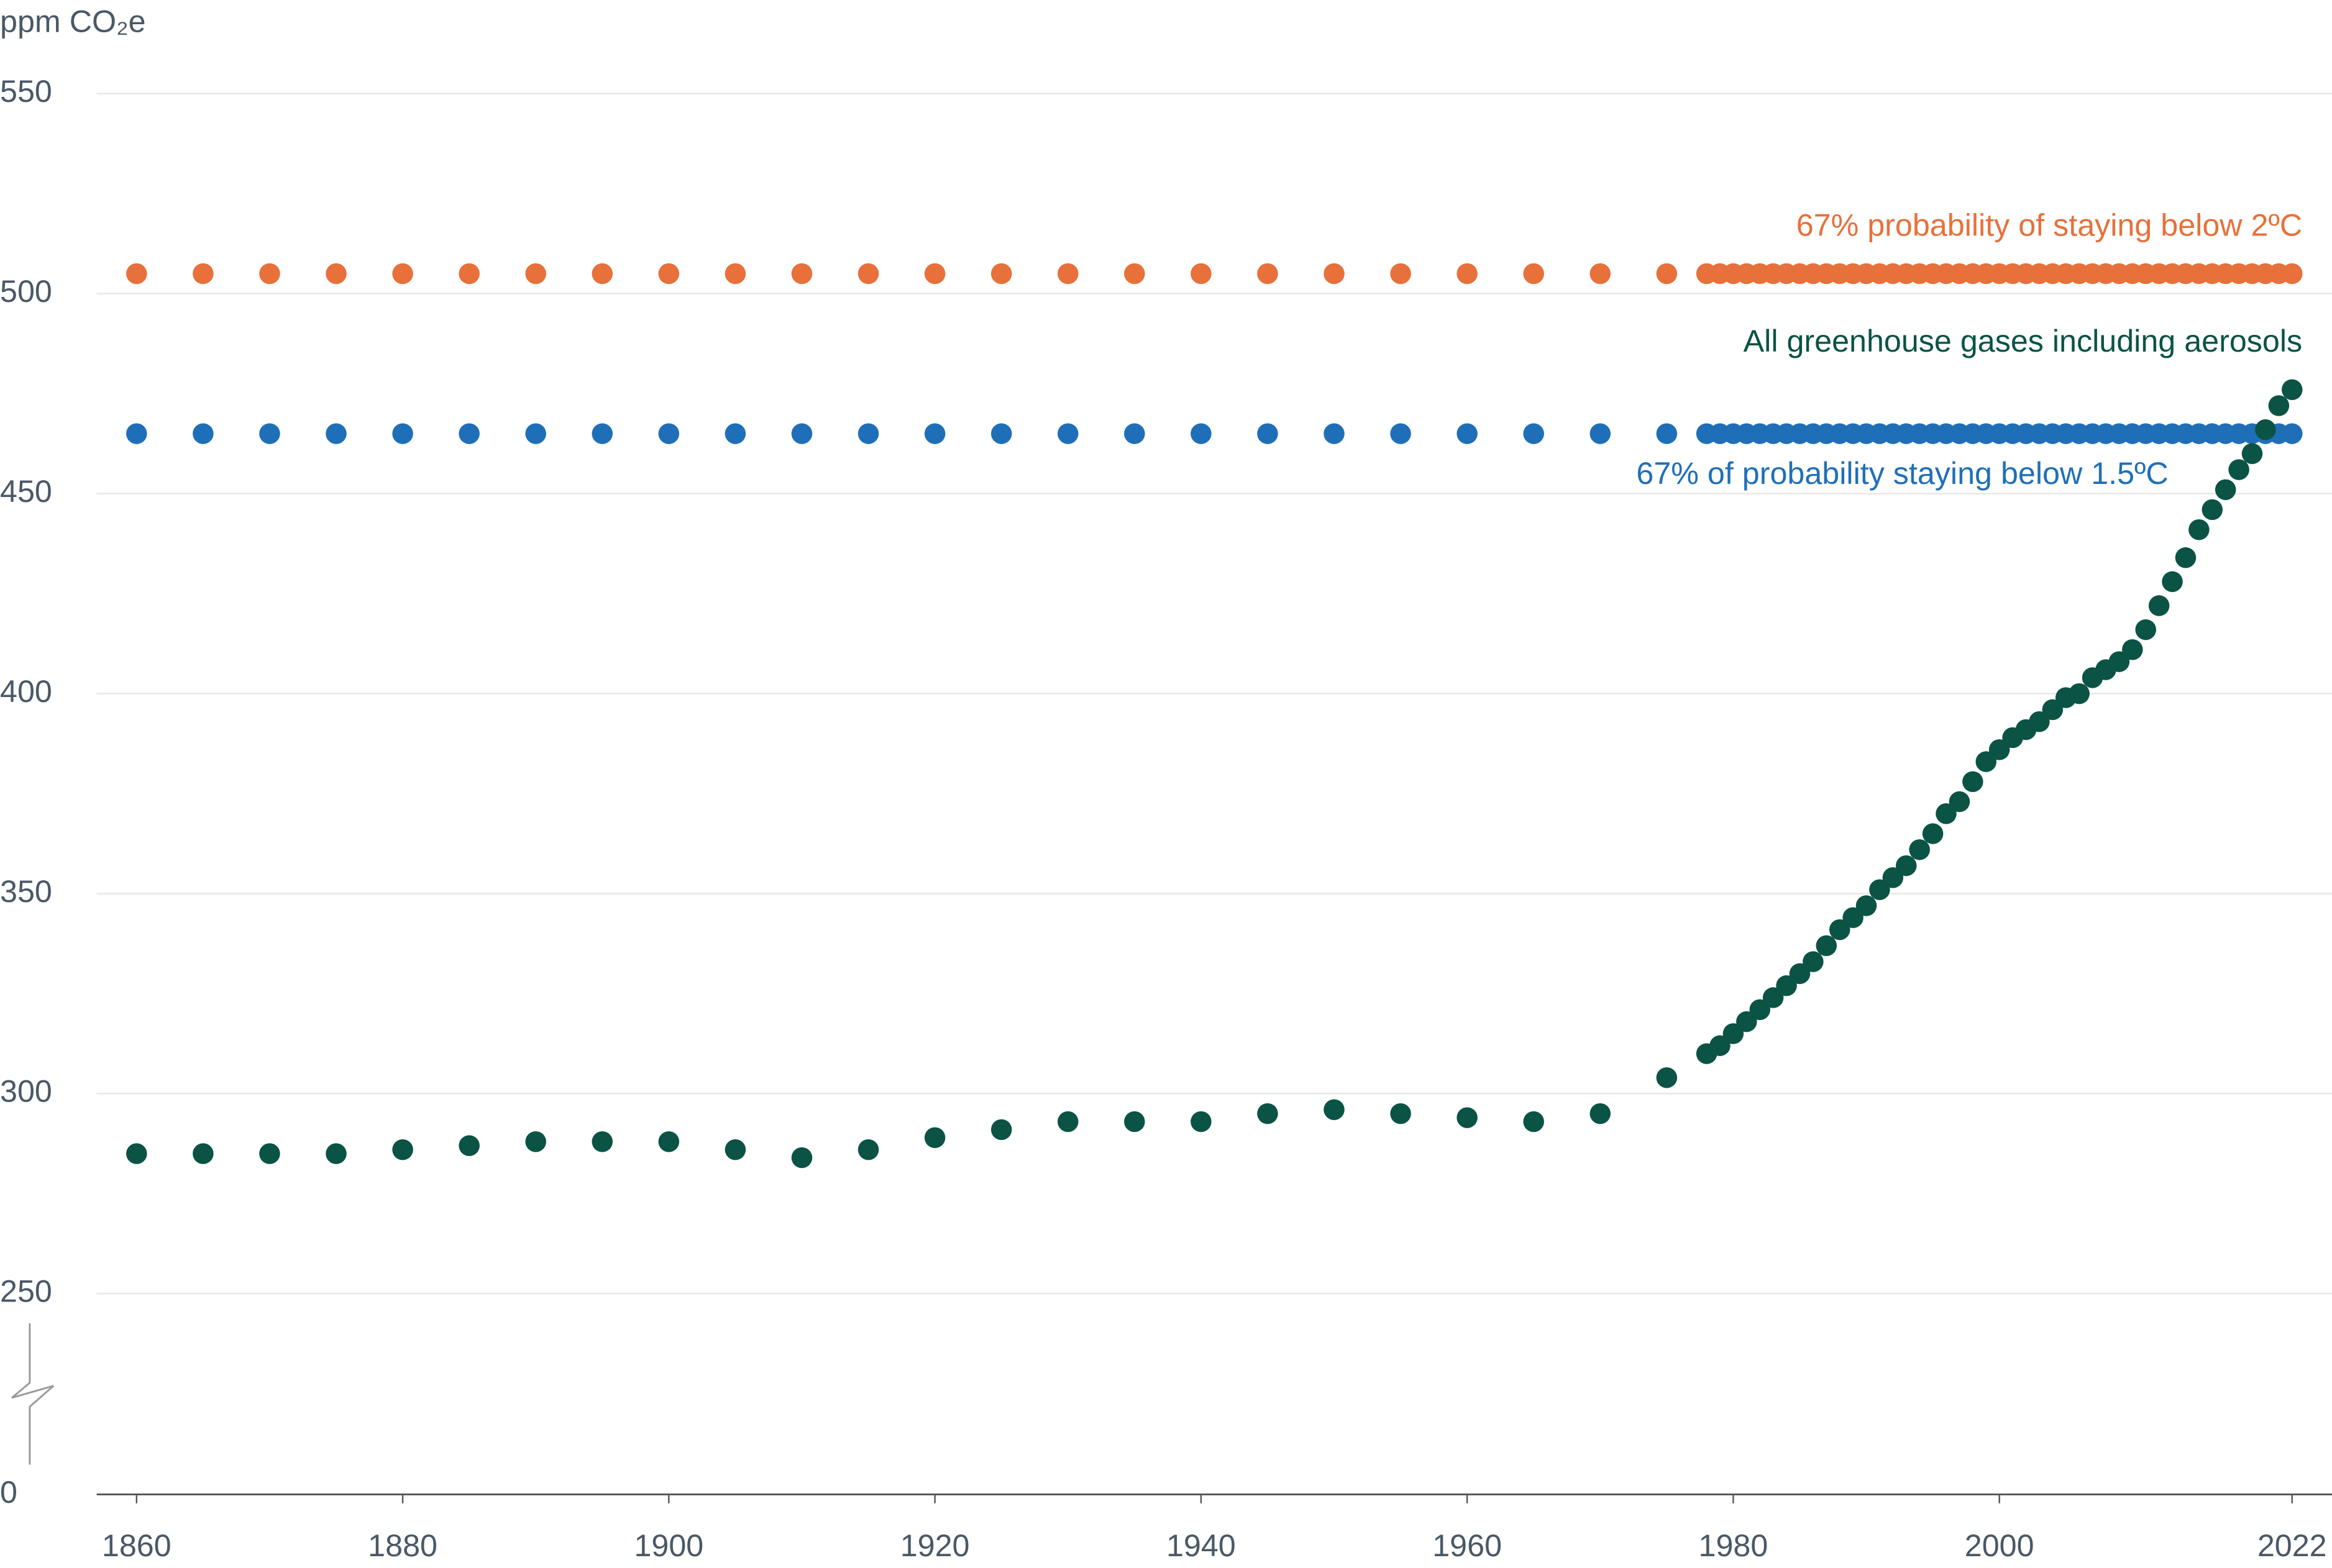 The image size is (2332, 1568). Describe the element at coordinates (2049, 224) in the screenshot. I see `series-label: 67% probability of staying below 2ºC` at that location.